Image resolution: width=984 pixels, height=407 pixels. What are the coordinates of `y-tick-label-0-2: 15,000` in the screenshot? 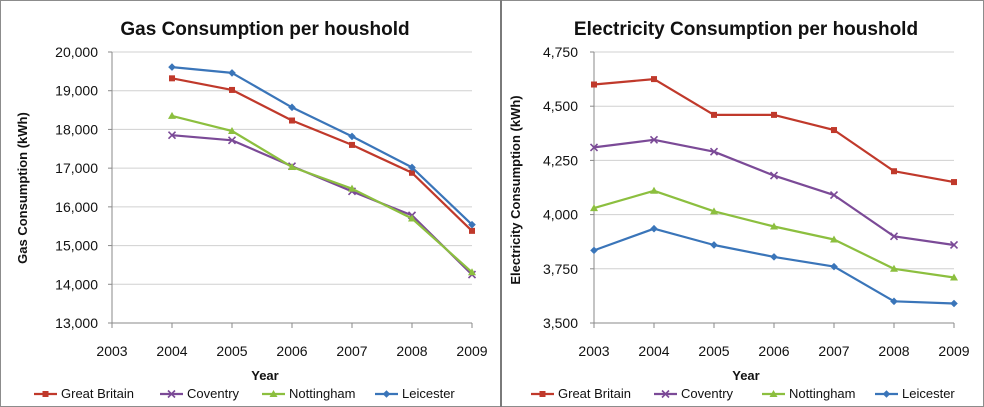 It's located at (76, 246).